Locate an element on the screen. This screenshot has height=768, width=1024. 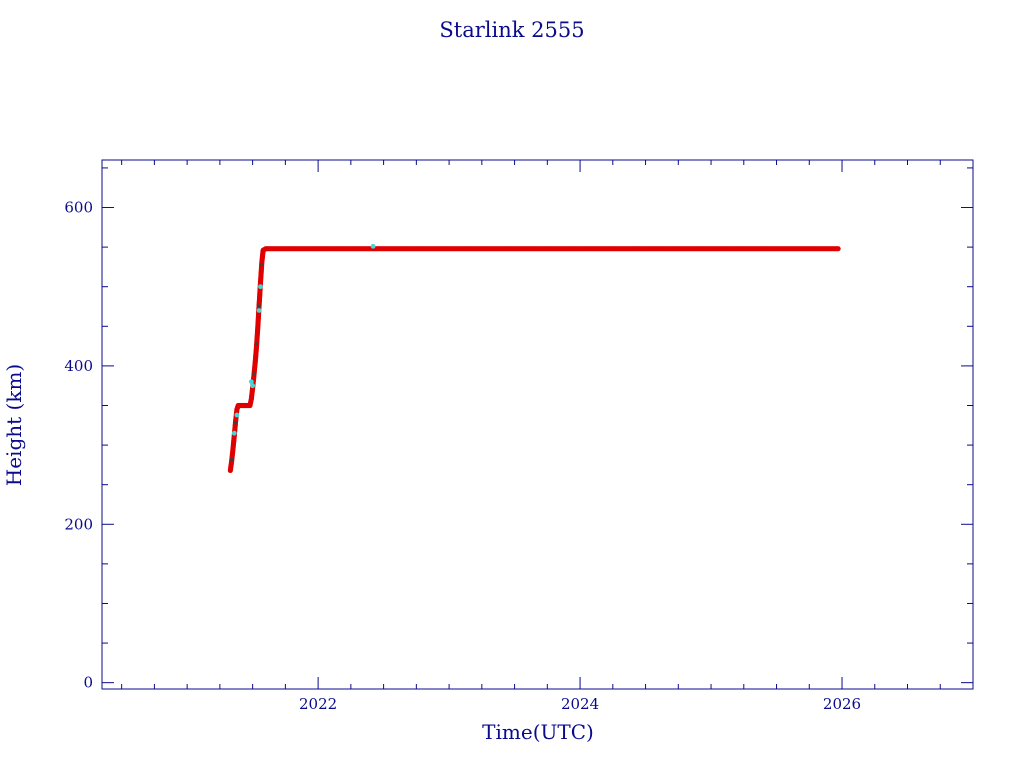
y-axis-label: Height (km) is located at coordinates (14, 425).